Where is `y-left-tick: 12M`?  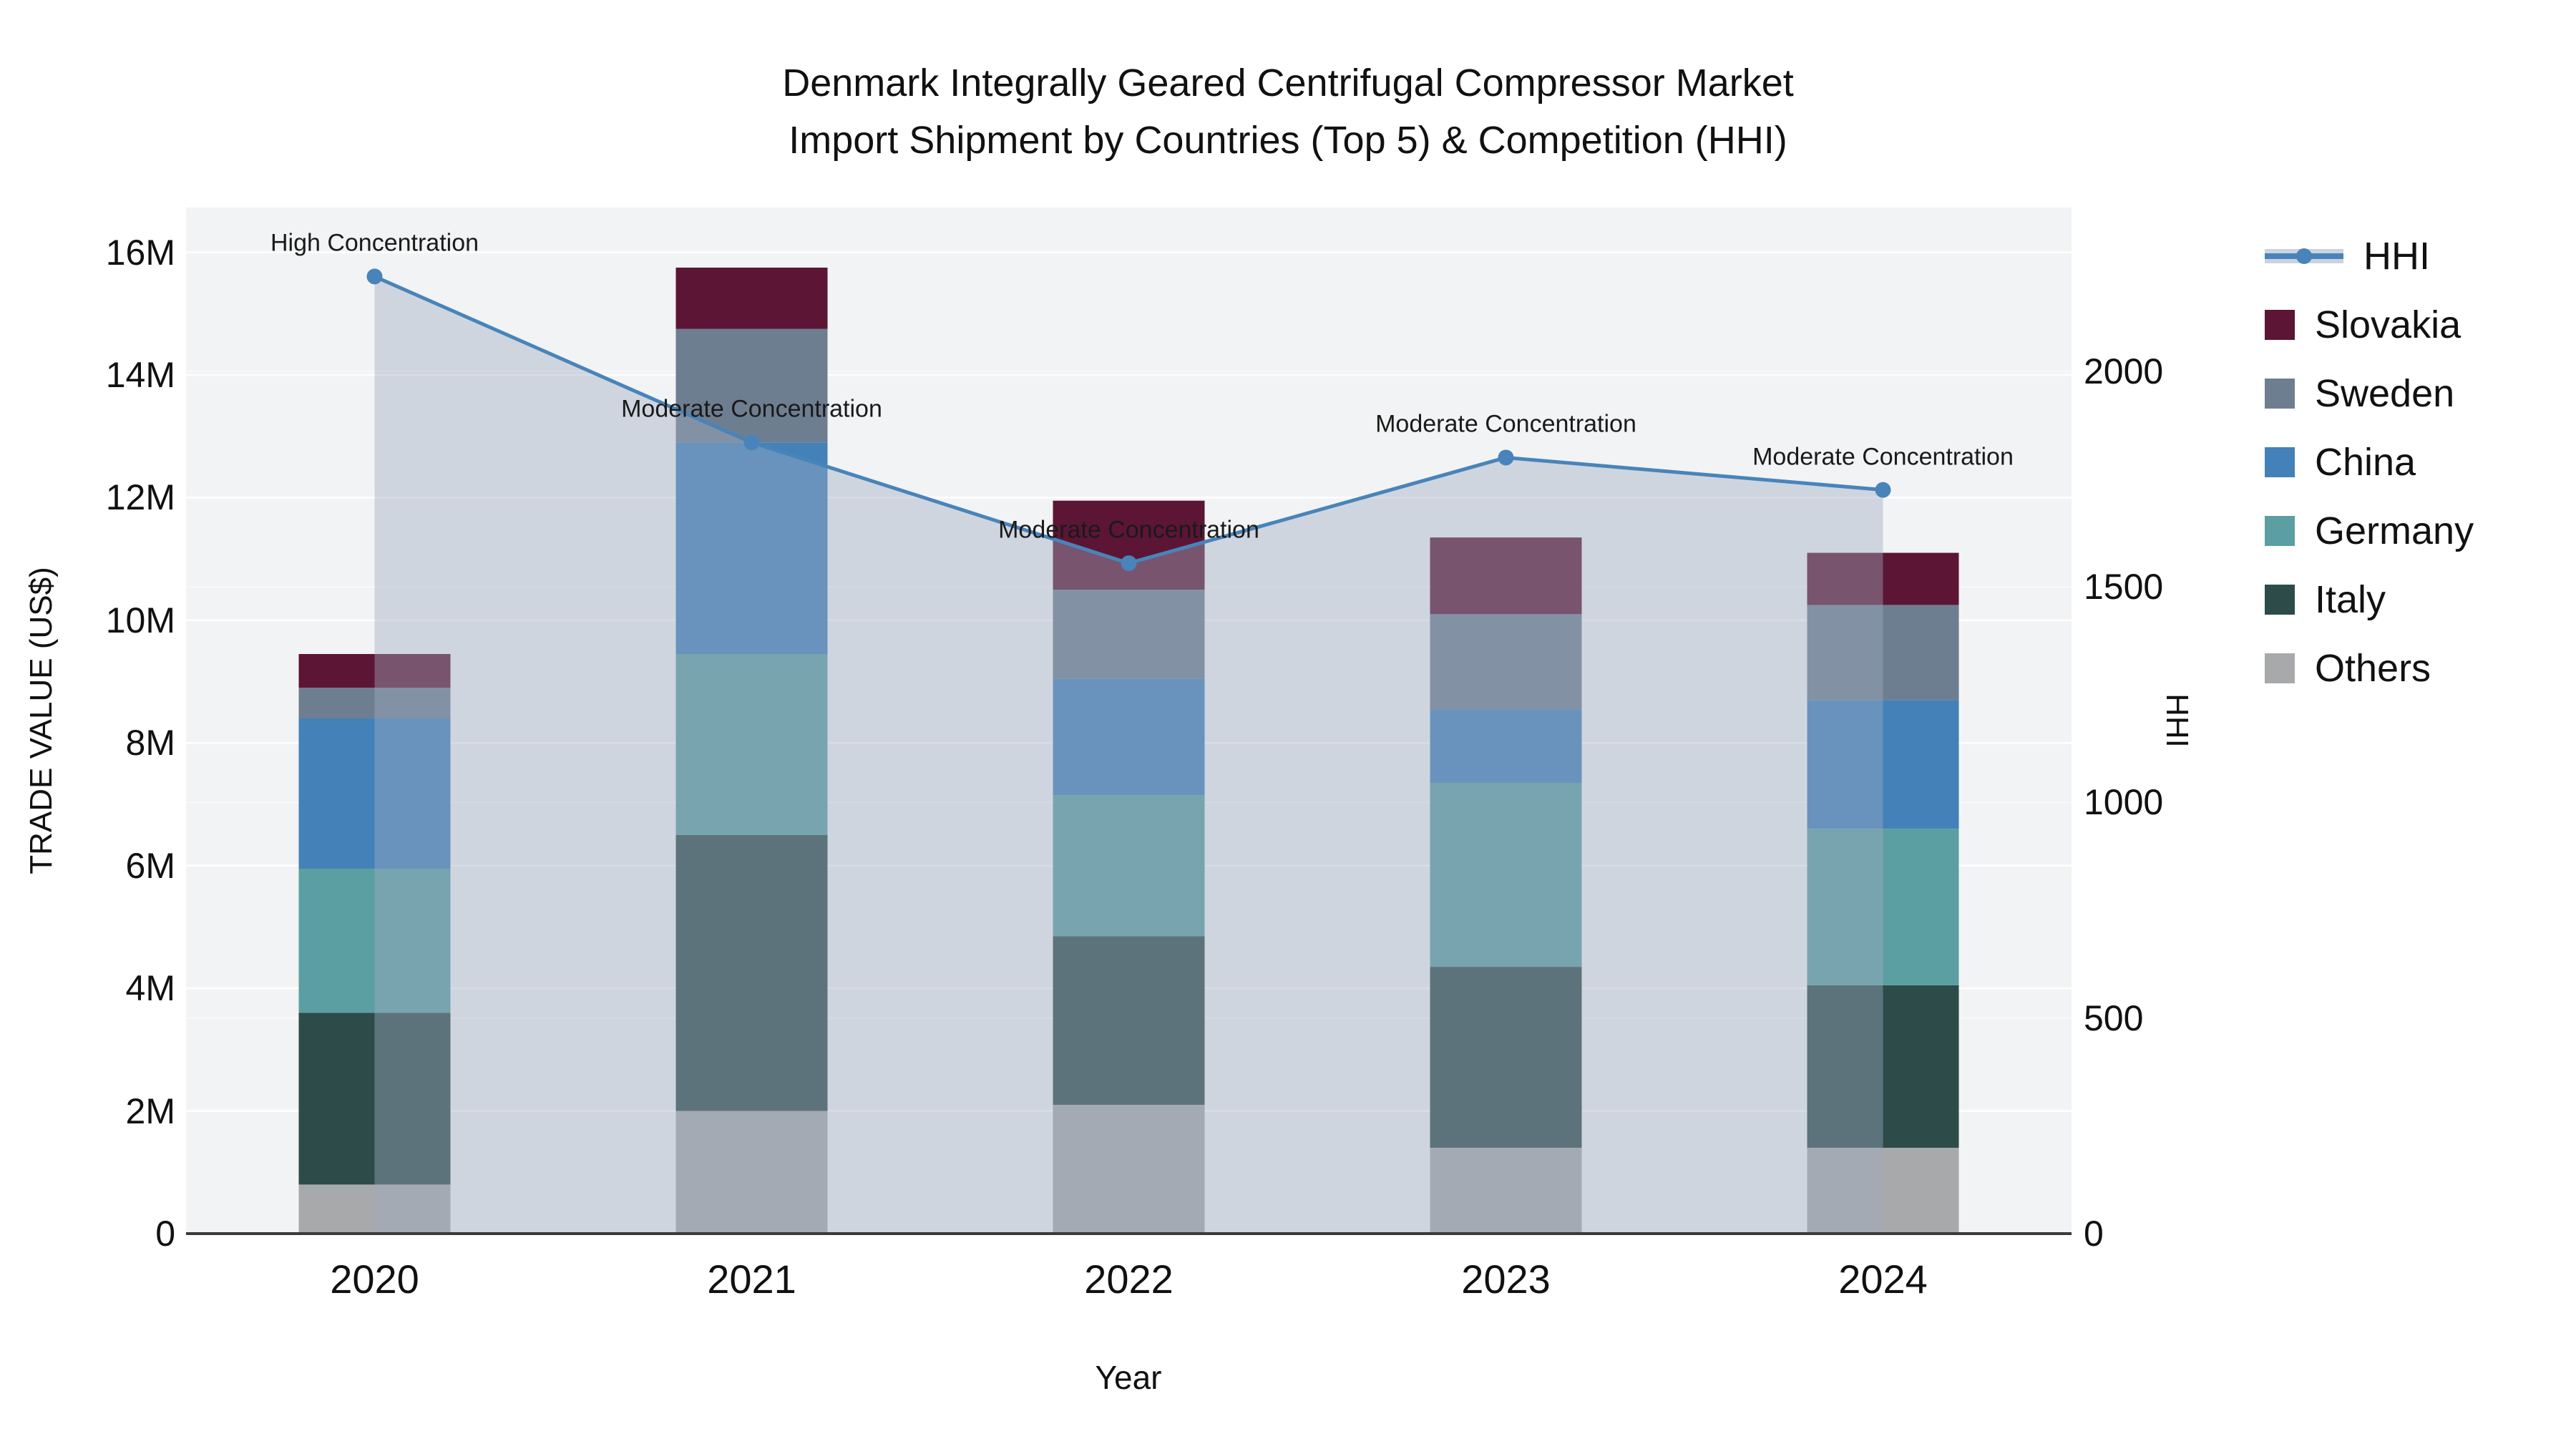
y-left-tick: 12M is located at coordinates (140, 497).